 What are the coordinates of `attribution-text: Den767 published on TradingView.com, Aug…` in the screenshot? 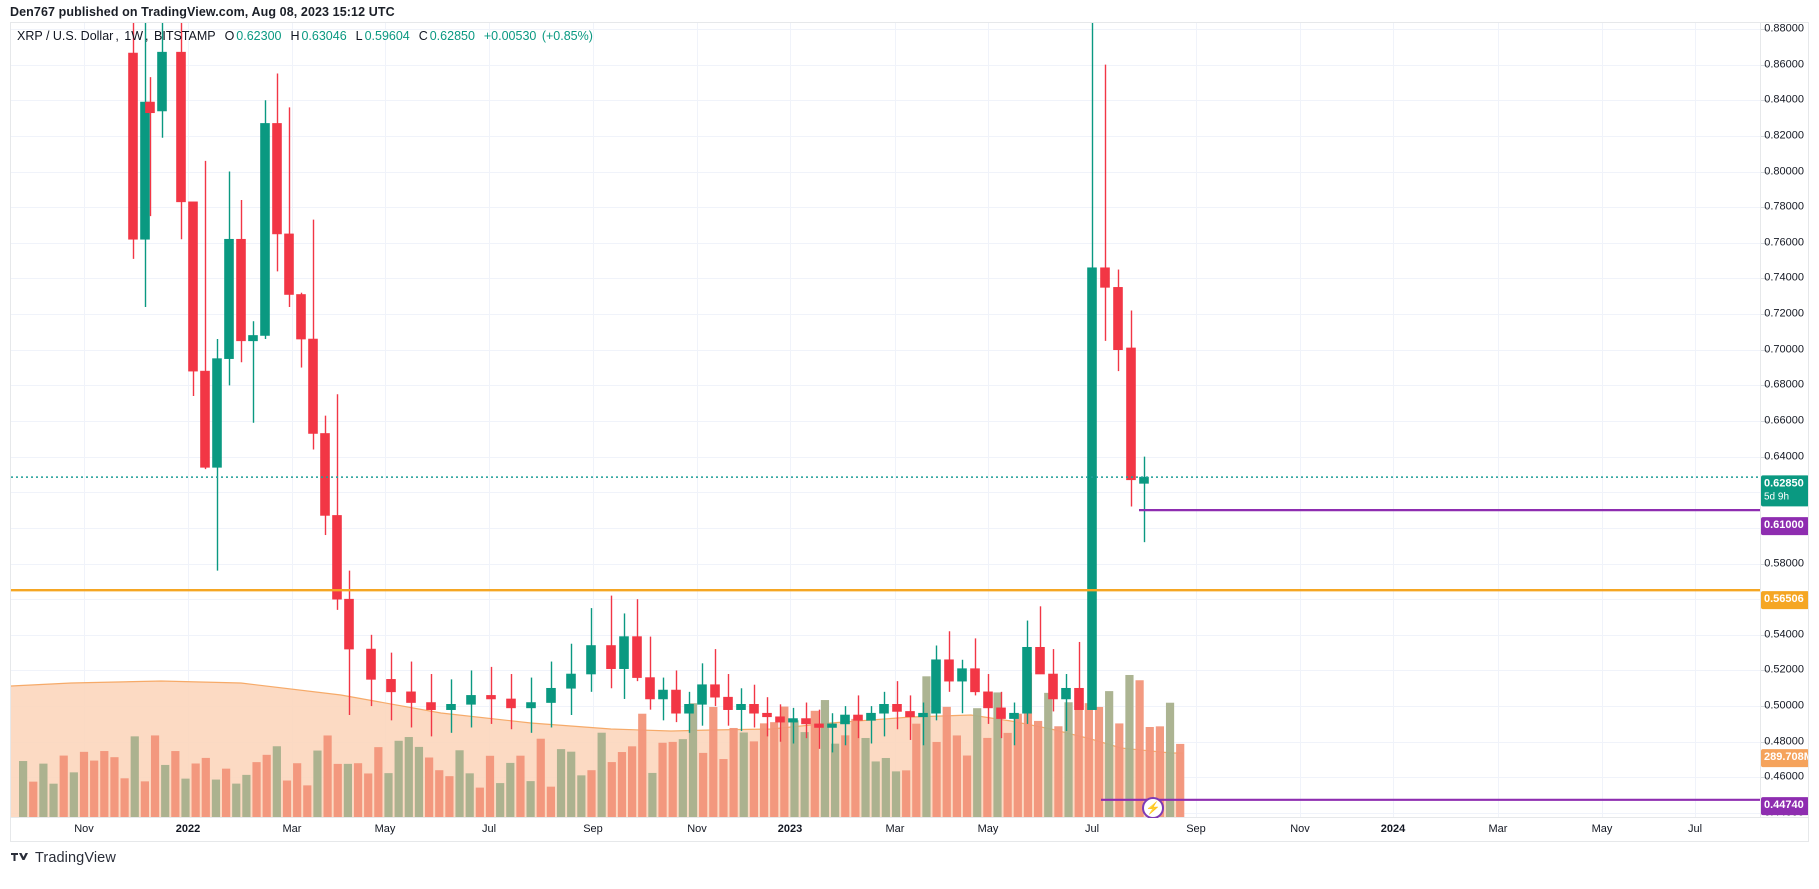 It's located at (202, 12).